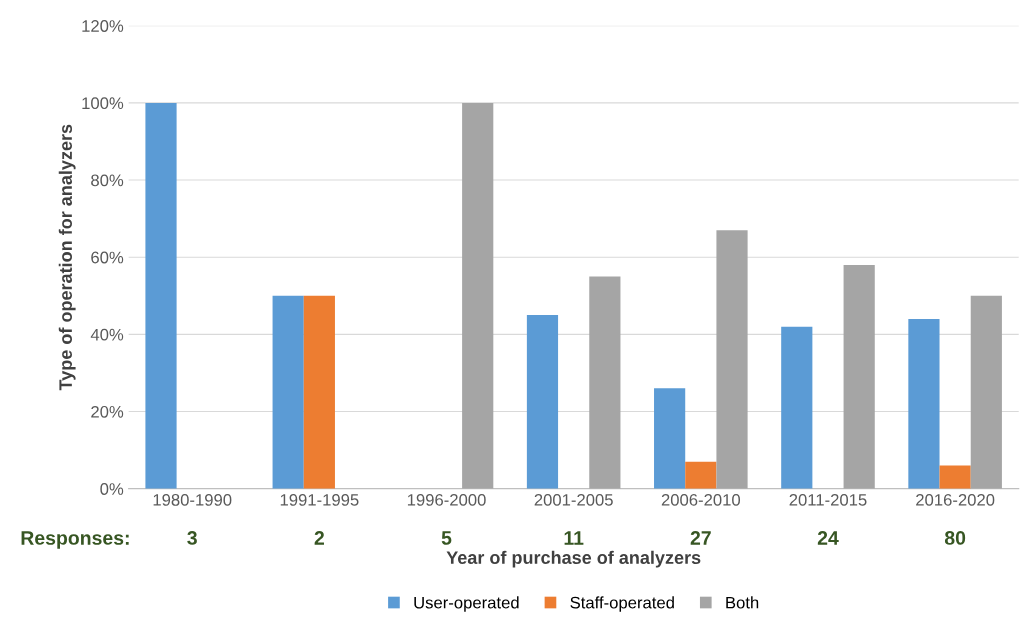  What do you see at coordinates (573, 559) in the screenshot?
I see `x-axis-title: Year of purchase of analyzers` at bounding box center [573, 559].